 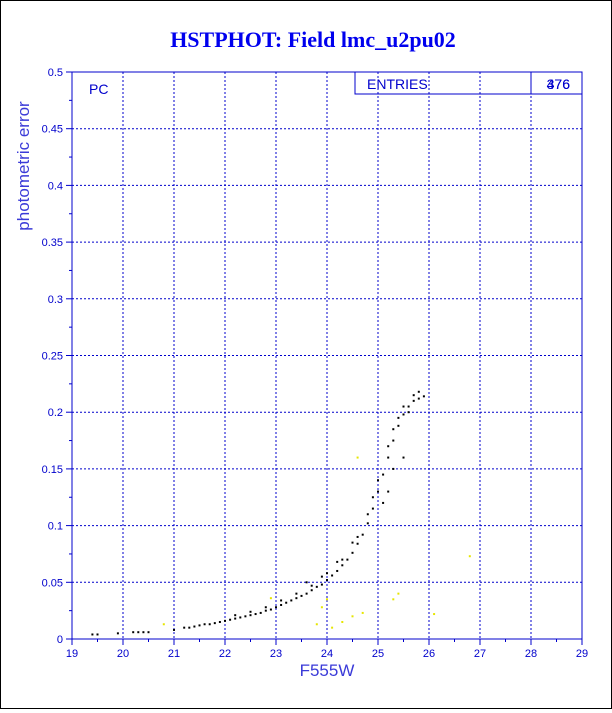 What do you see at coordinates (313, 39) in the screenshot?
I see `chart-title: HSTPHOT: Field lmc_u2pu02` at bounding box center [313, 39].